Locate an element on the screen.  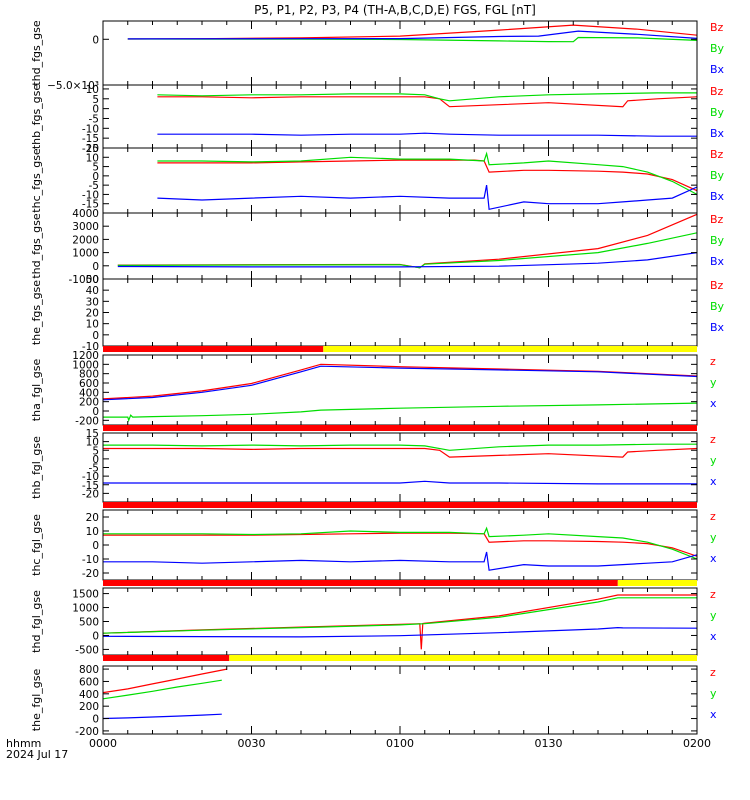
x-tick-label: 0030 is located at coordinates (252, 743).